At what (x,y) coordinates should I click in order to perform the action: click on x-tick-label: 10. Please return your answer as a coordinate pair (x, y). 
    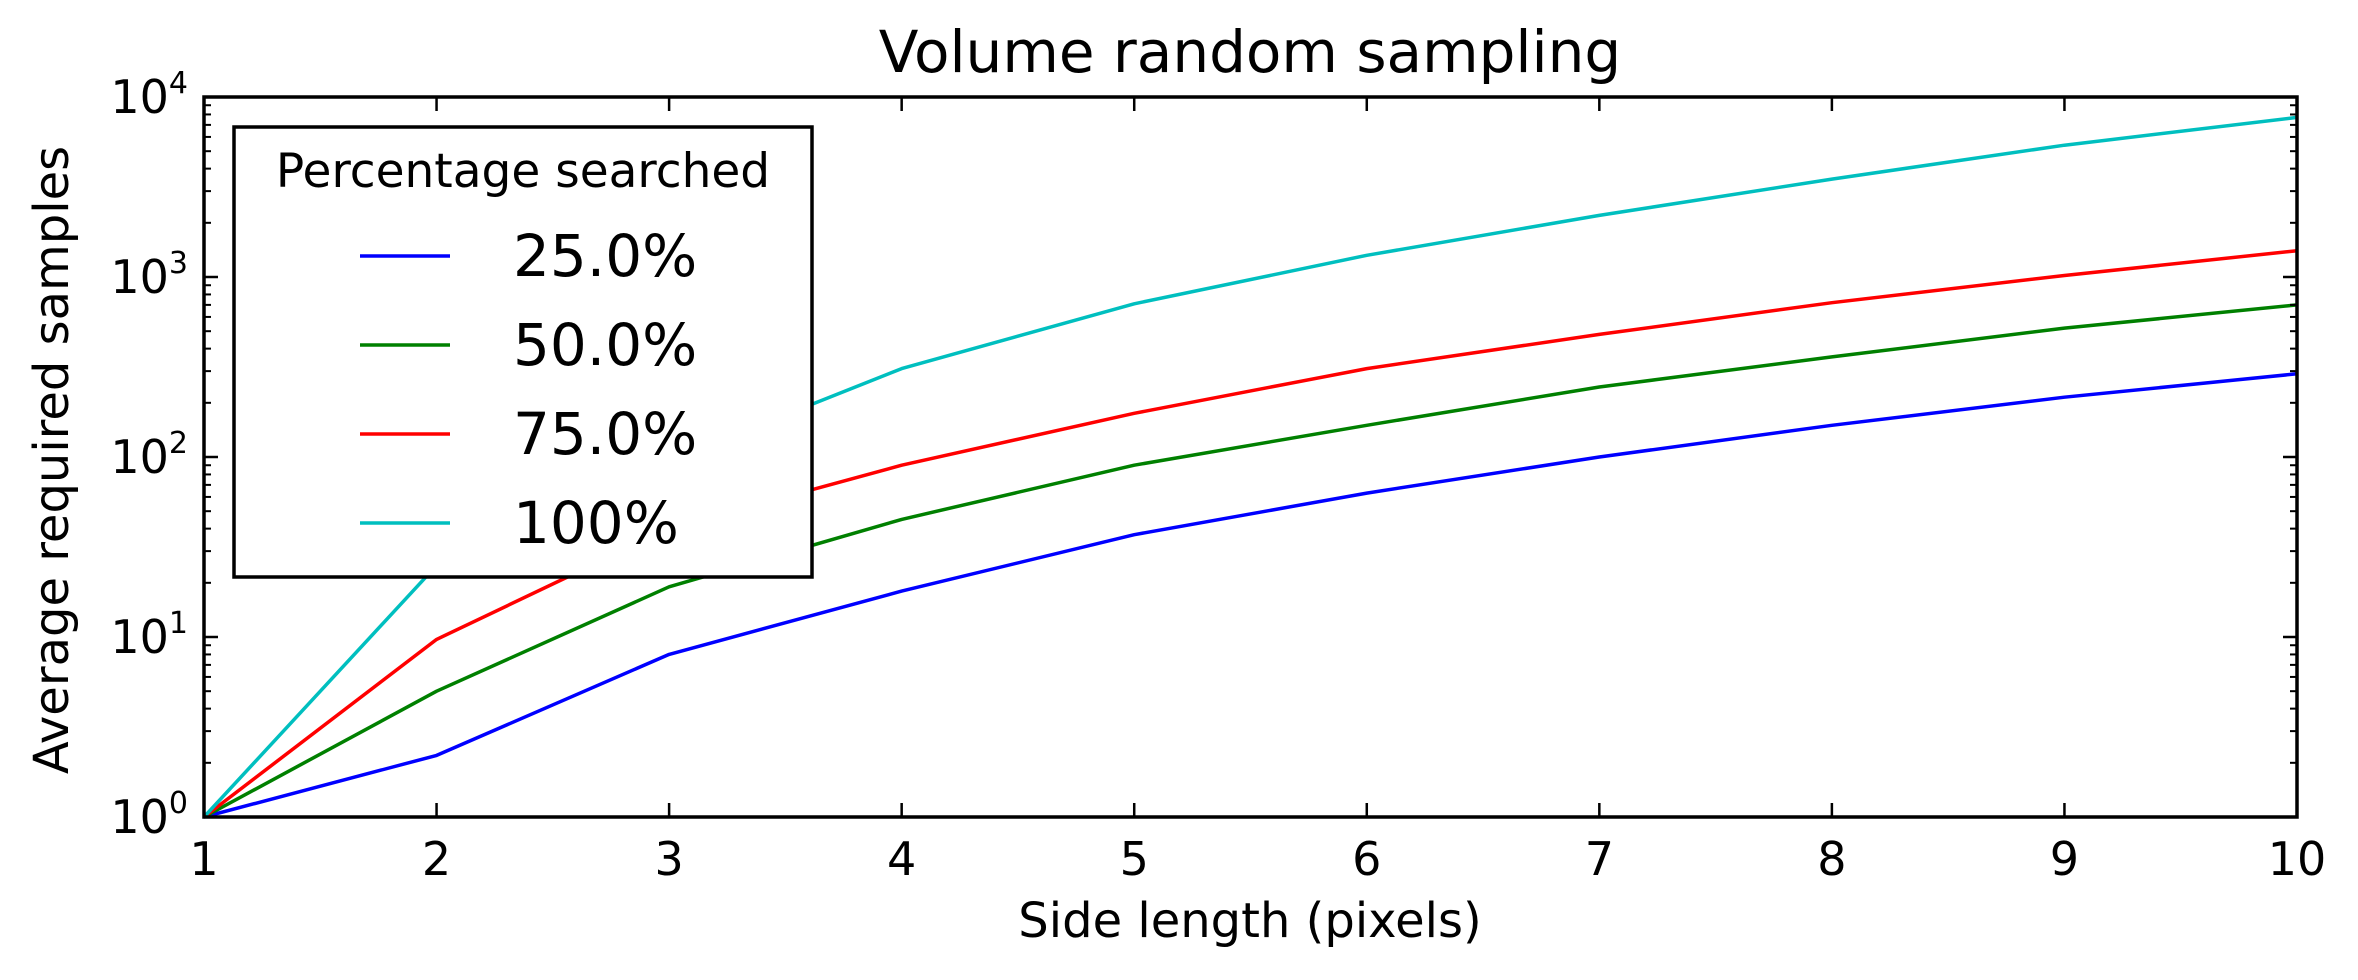
    Looking at the image, I should click on (2297, 859).